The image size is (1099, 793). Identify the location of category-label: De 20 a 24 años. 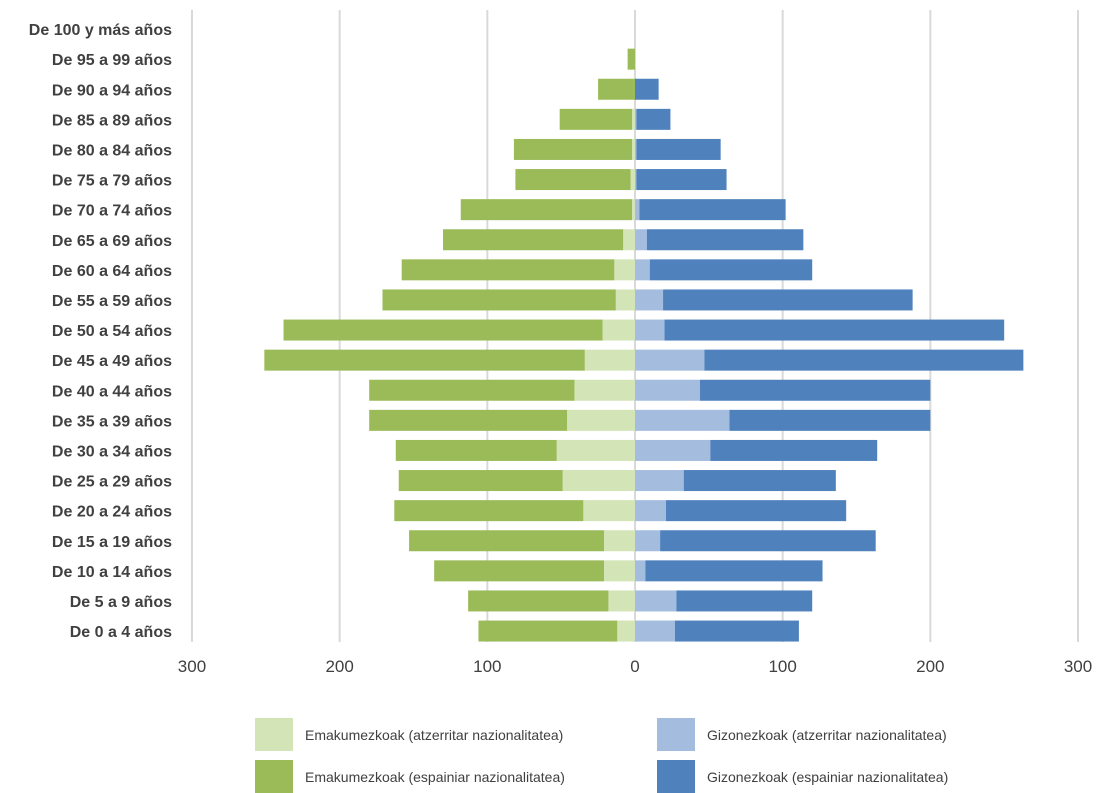
(112, 512).